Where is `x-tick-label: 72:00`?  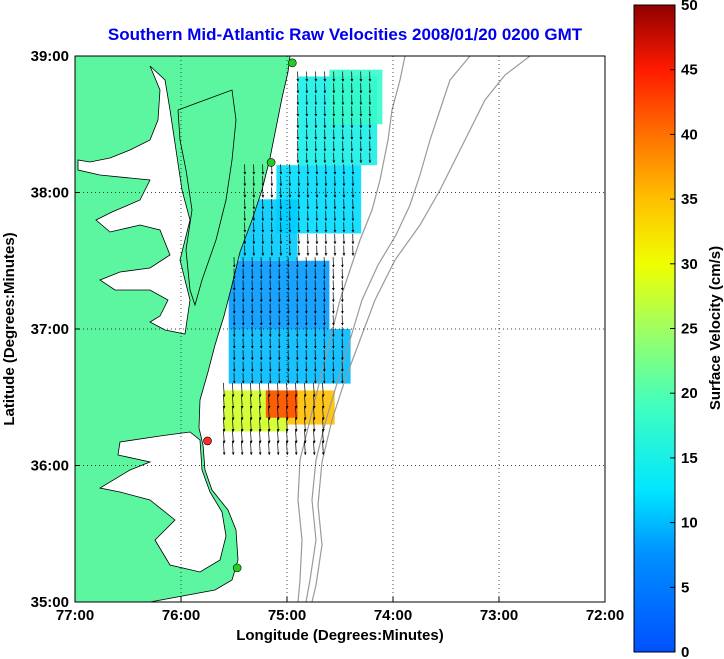 x-tick-label: 72:00 is located at coordinates (605, 615).